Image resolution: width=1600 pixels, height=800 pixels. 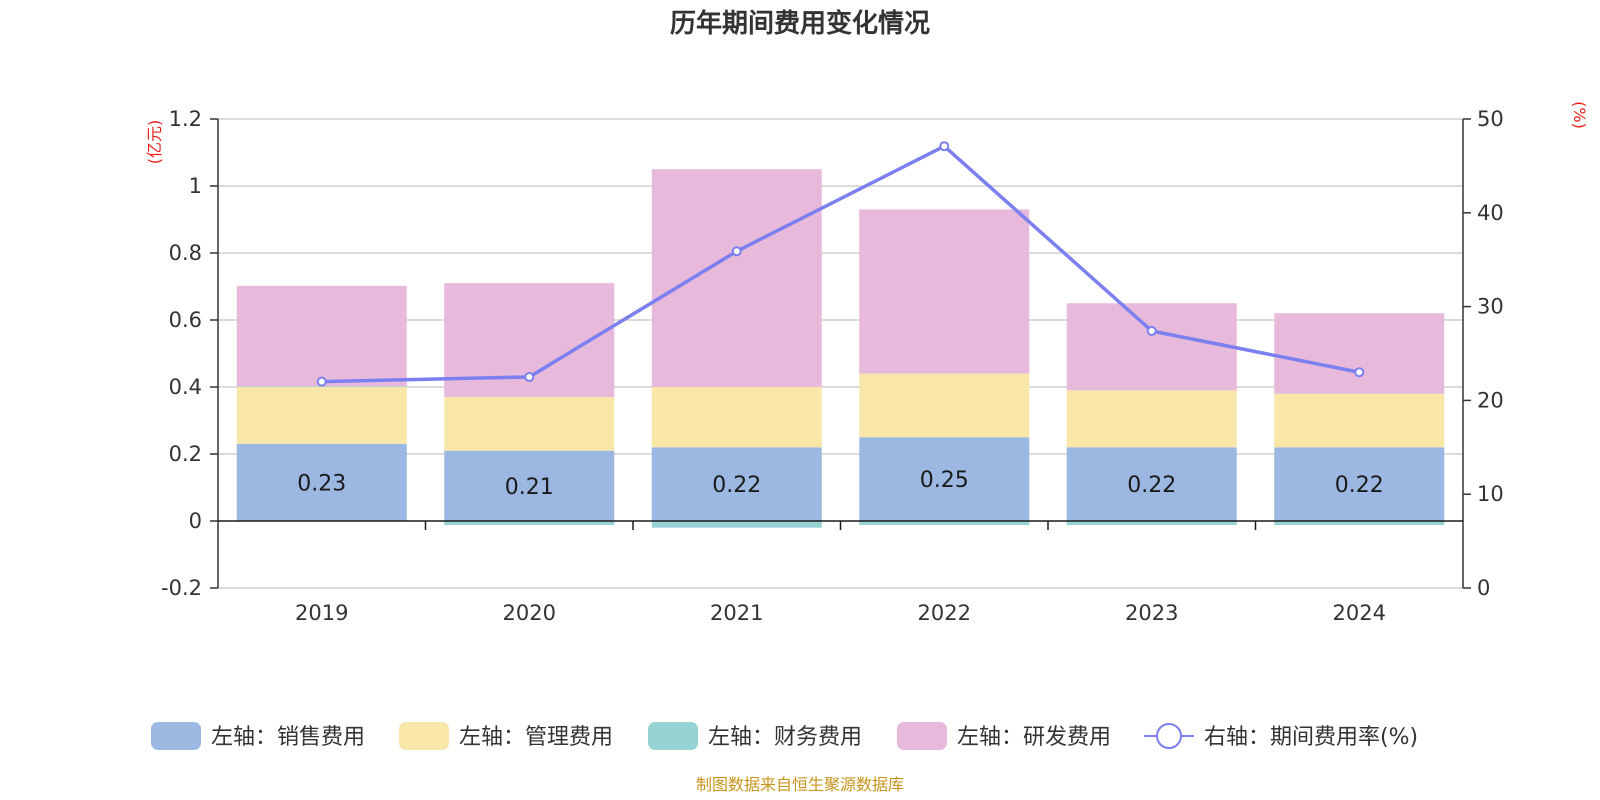 What do you see at coordinates (736, 524) in the screenshot?
I see `bar-s2-2021` at bounding box center [736, 524].